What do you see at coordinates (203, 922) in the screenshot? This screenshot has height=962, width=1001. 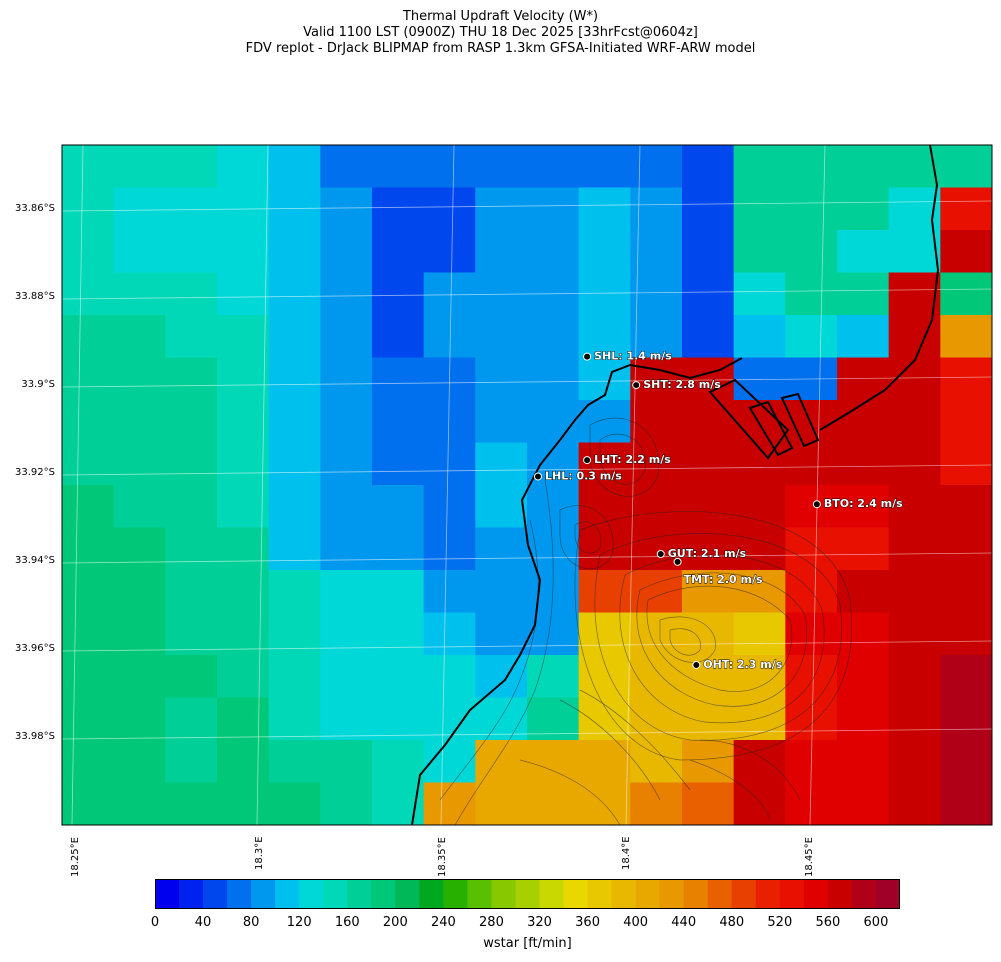 I see `colorbar-tick-label: 40` at bounding box center [203, 922].